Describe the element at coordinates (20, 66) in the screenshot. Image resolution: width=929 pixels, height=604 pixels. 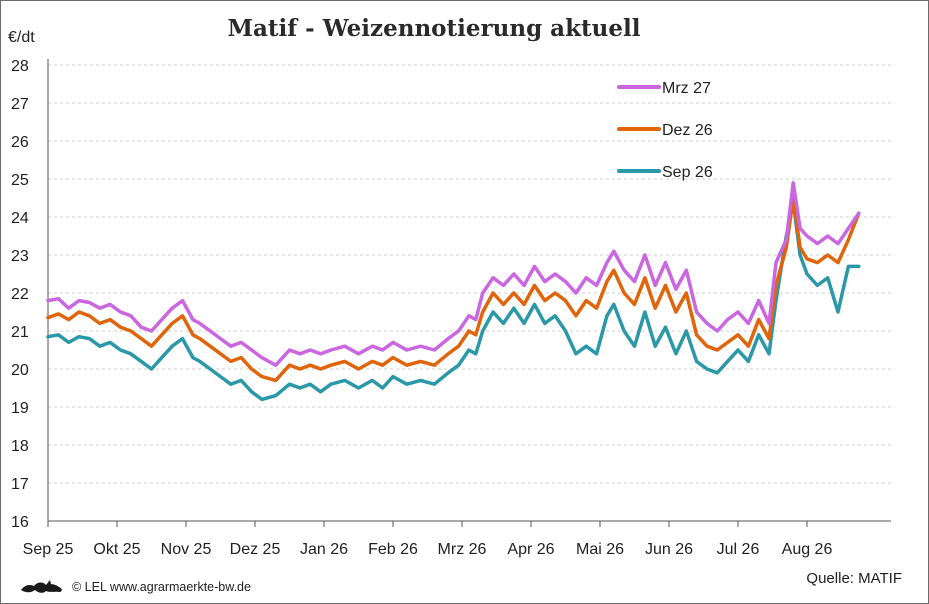
I see `y-tick-label: 28` at that location.